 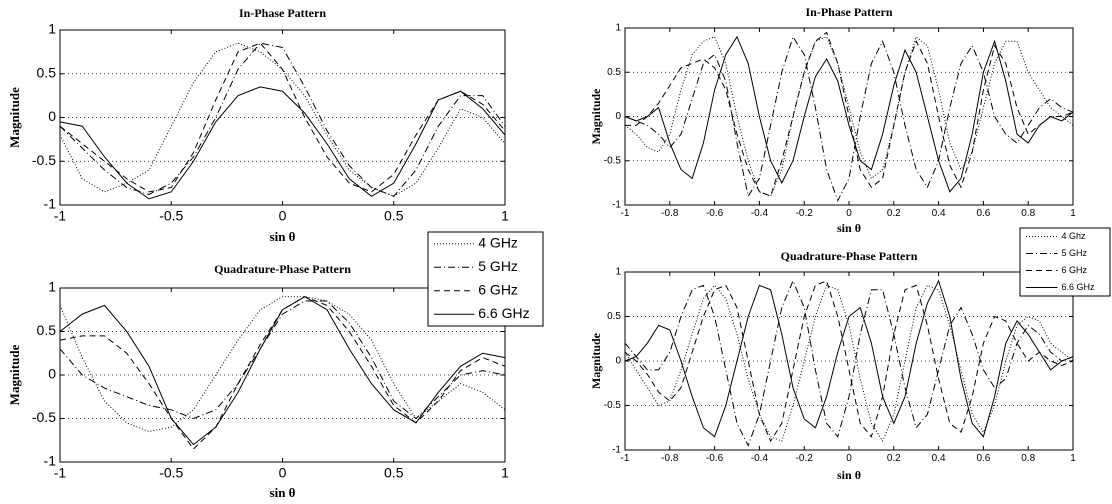 What do you see at coordinates (498, 242) in the screenshot?
I see `legend-label: 4 GHz` at bounding box center [498, 242].